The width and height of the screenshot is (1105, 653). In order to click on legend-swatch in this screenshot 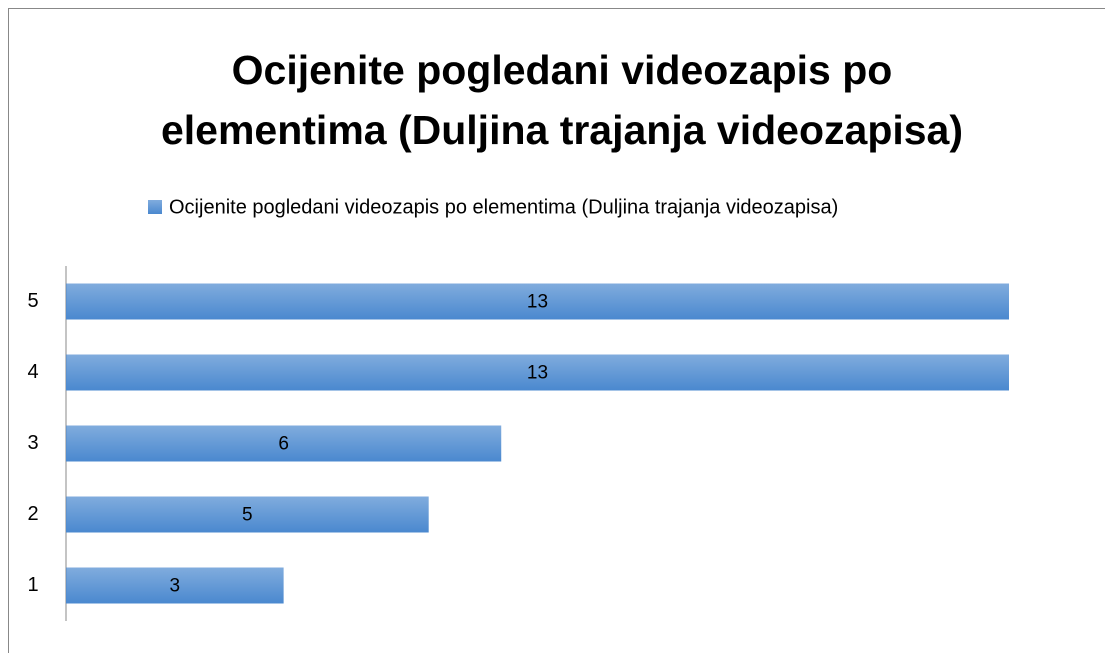, I will do `click(155, 207)`.